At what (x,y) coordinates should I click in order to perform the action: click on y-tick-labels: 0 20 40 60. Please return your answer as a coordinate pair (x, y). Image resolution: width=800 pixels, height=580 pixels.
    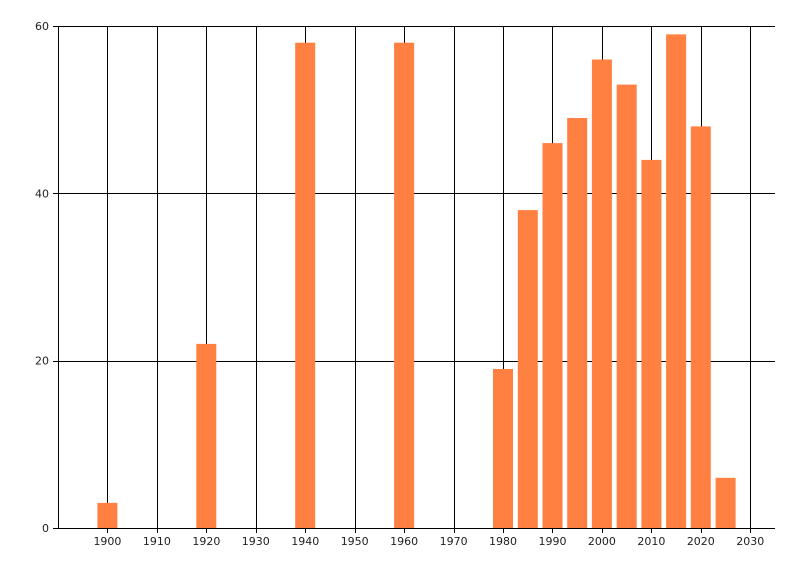
    Looking at the image, I should click on (42, 277).